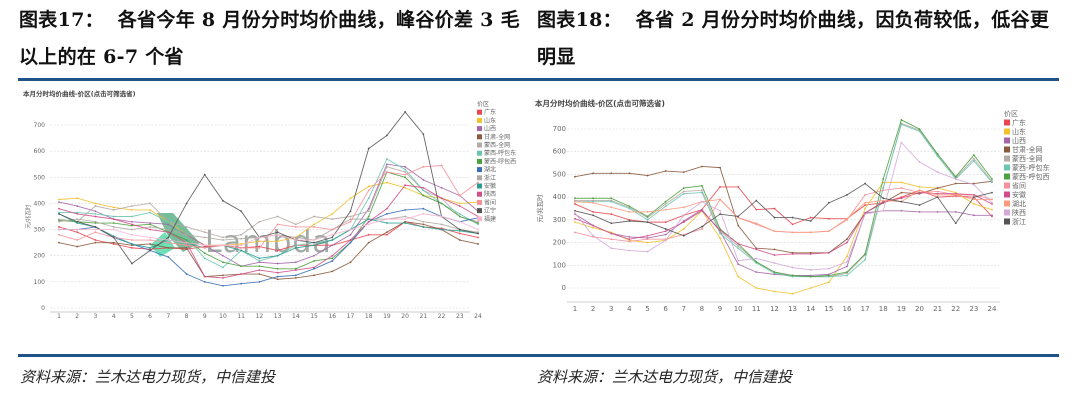  What do you see at coordinates (593, 309) in the screenshot?
I see `x-tick-label: 2` at bounding box center [593, 309].